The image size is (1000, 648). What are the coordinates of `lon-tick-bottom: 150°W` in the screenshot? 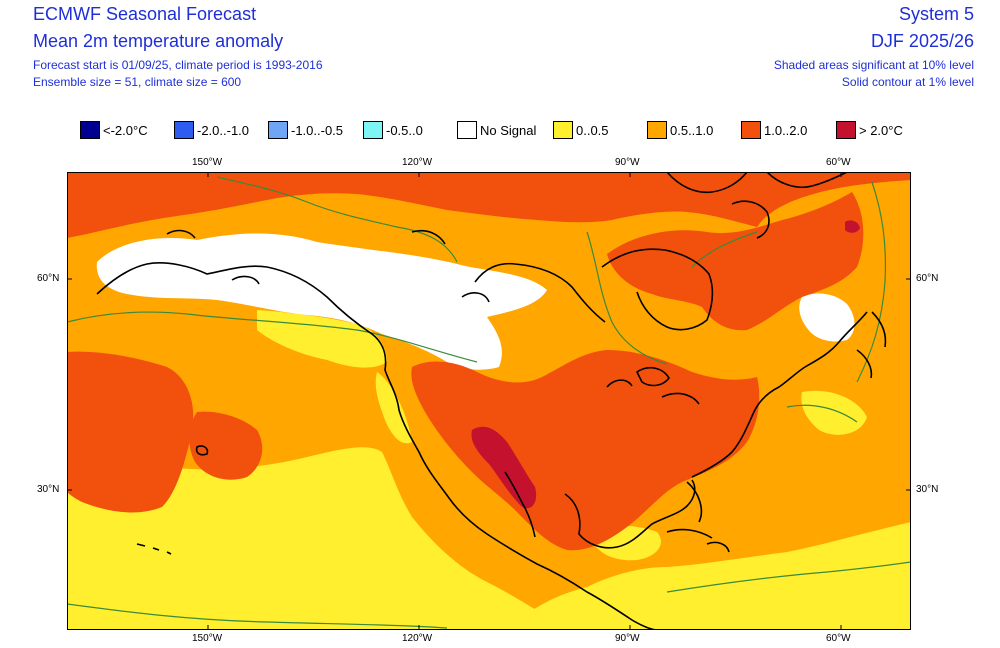 It's located at (207, 638).